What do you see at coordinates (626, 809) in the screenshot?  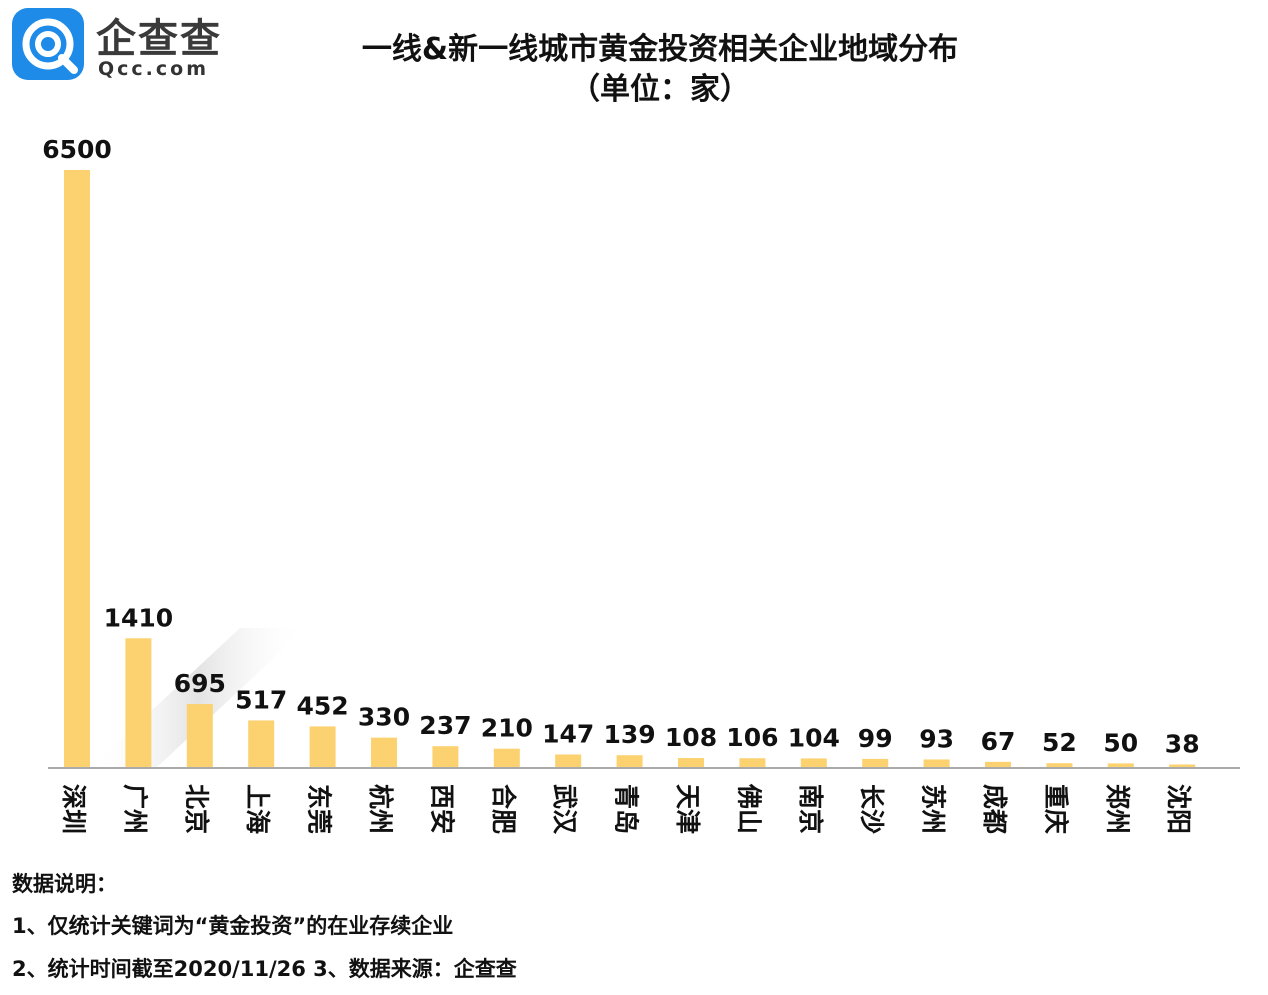 I see `category-label: 青岛` at bounding box center [626, 809].